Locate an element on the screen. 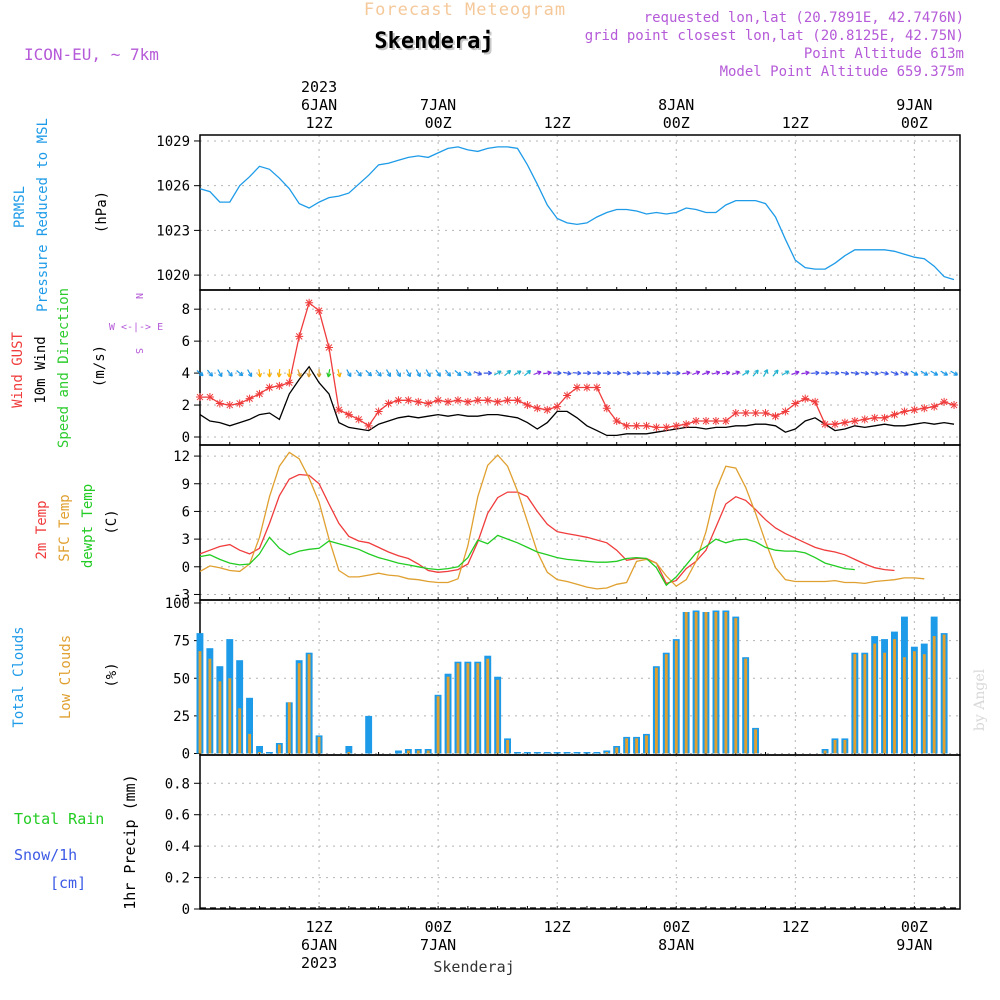  dewpt-line is located at coordinates (527, 560).